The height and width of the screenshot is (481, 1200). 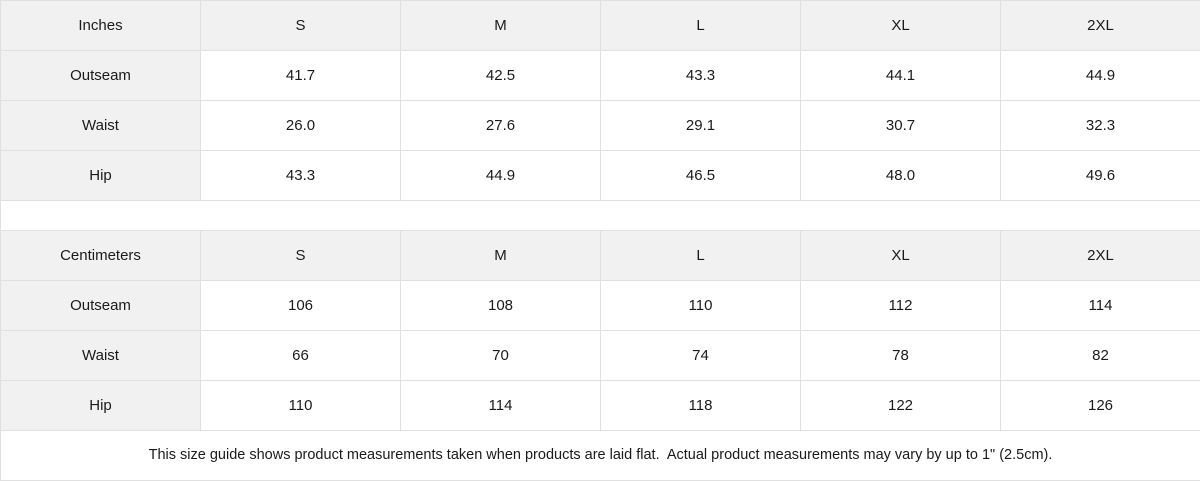 What do you see at coordinates (101, 356) in the screenshot?
I see `measurement-label-waist-cm: Waist` at bounding box center [101, 356].